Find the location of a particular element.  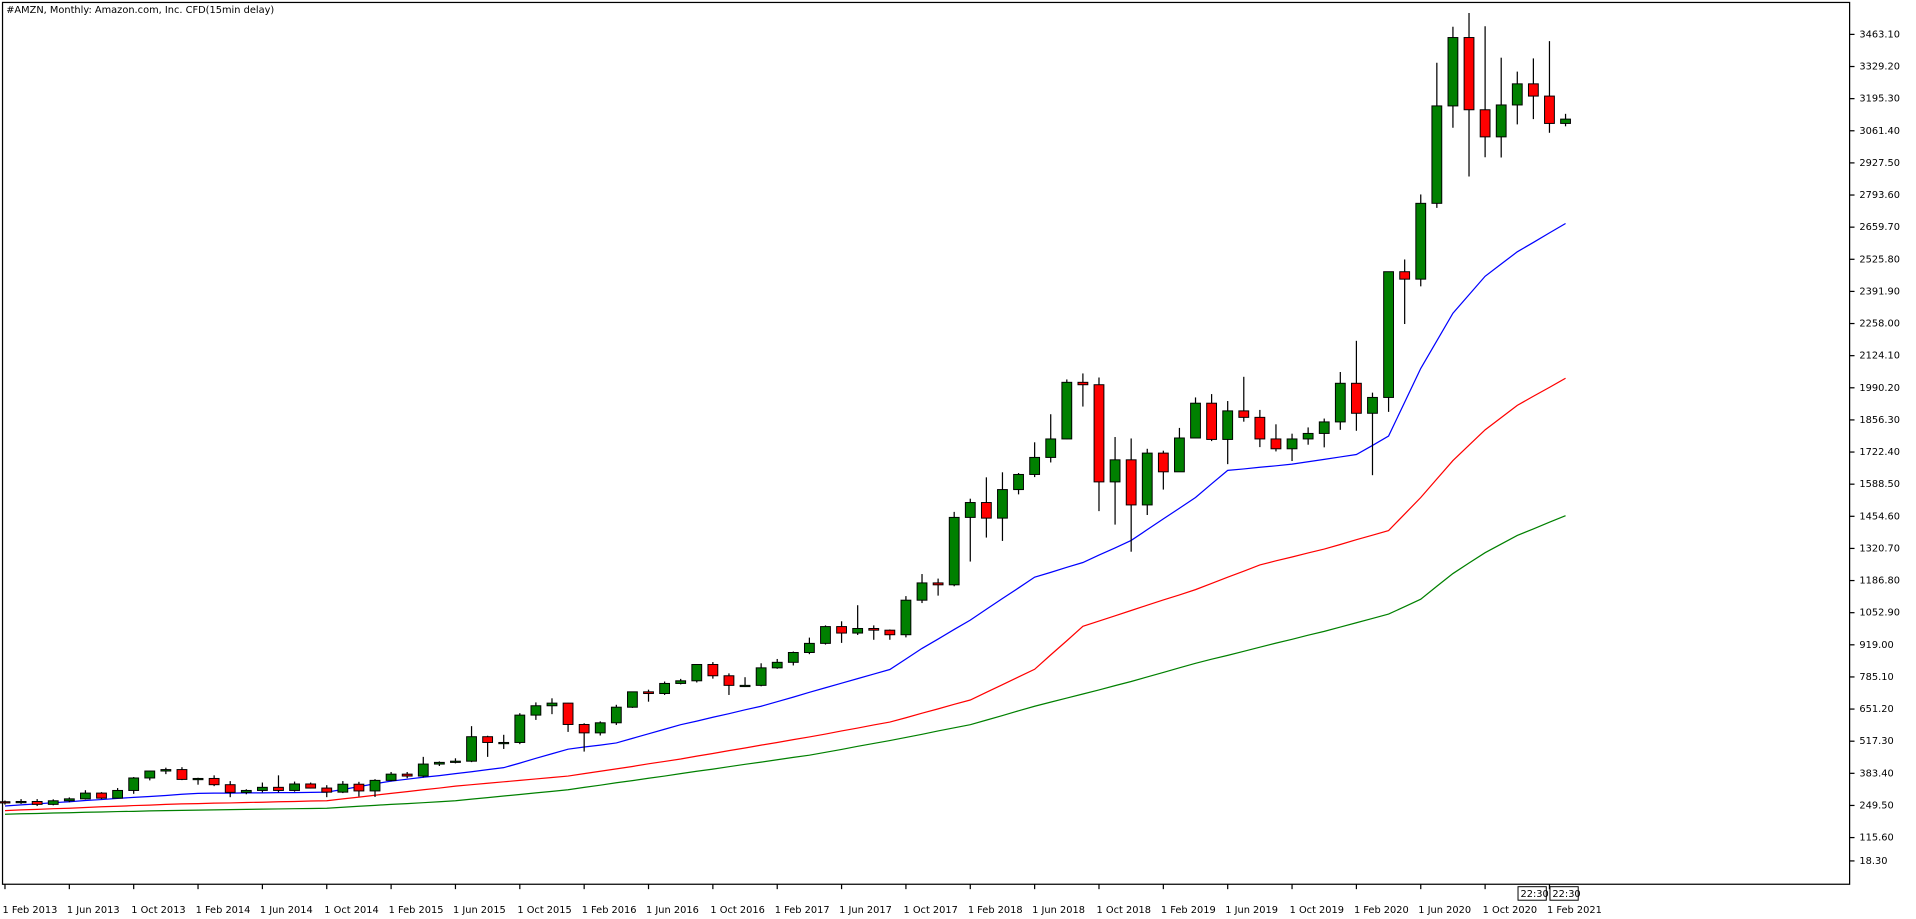

y-tick-label: 18.30 is located at coordinates (1873, 861).